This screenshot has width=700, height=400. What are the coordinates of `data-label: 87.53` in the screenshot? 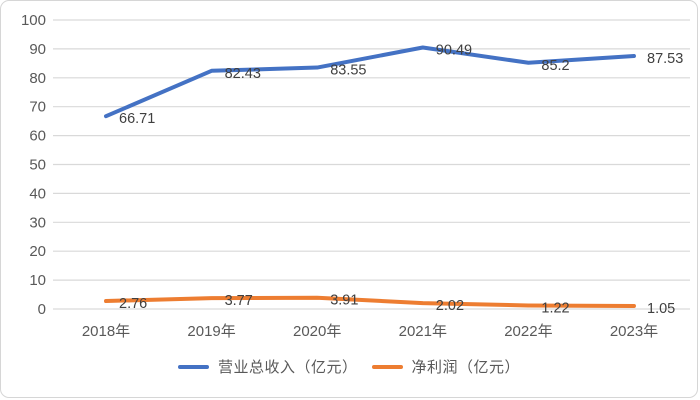 It's located at (665, 59).